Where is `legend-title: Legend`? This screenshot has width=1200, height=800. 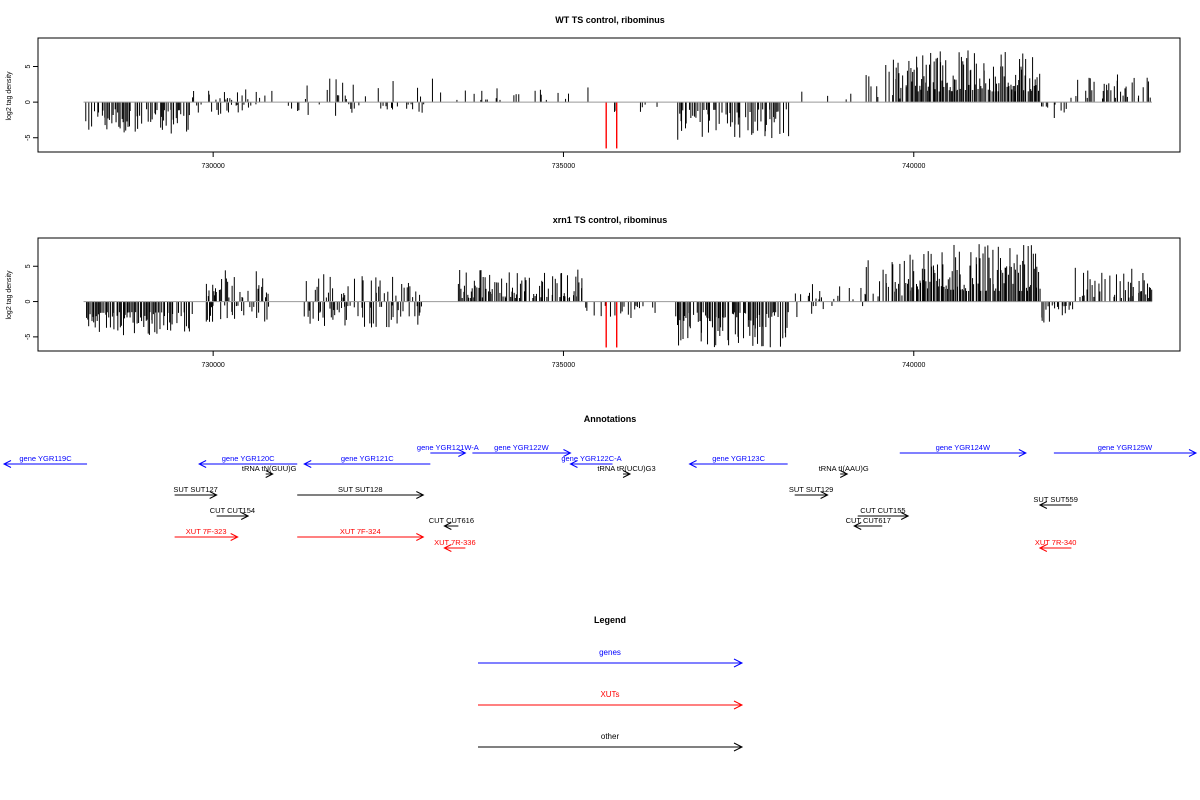 legend-title: Legend is located at coordinates (610, 620).